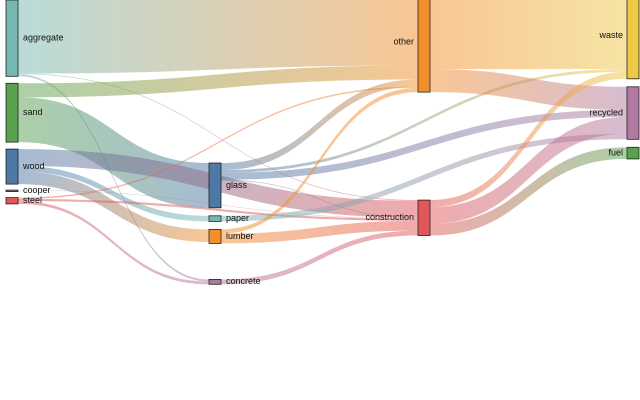 This screenshot has width=640, height=400. I want to click on node-label-waste: waste, so click(610, 35).